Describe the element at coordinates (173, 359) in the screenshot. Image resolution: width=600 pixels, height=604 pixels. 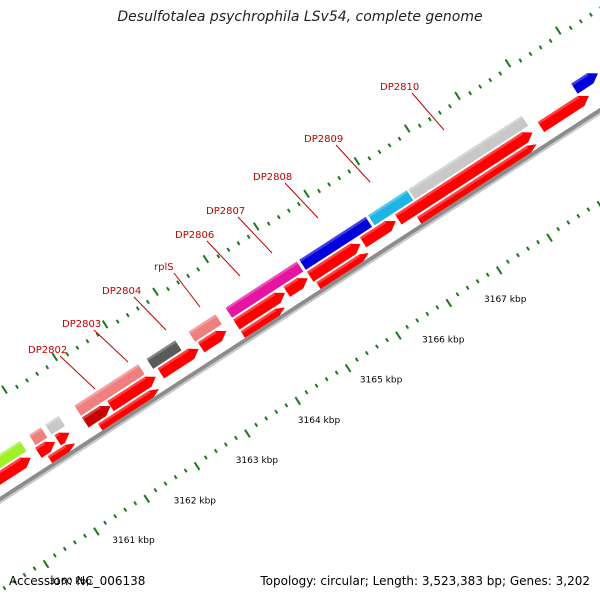
I see `cds-arrow-6-highlight` at that location.